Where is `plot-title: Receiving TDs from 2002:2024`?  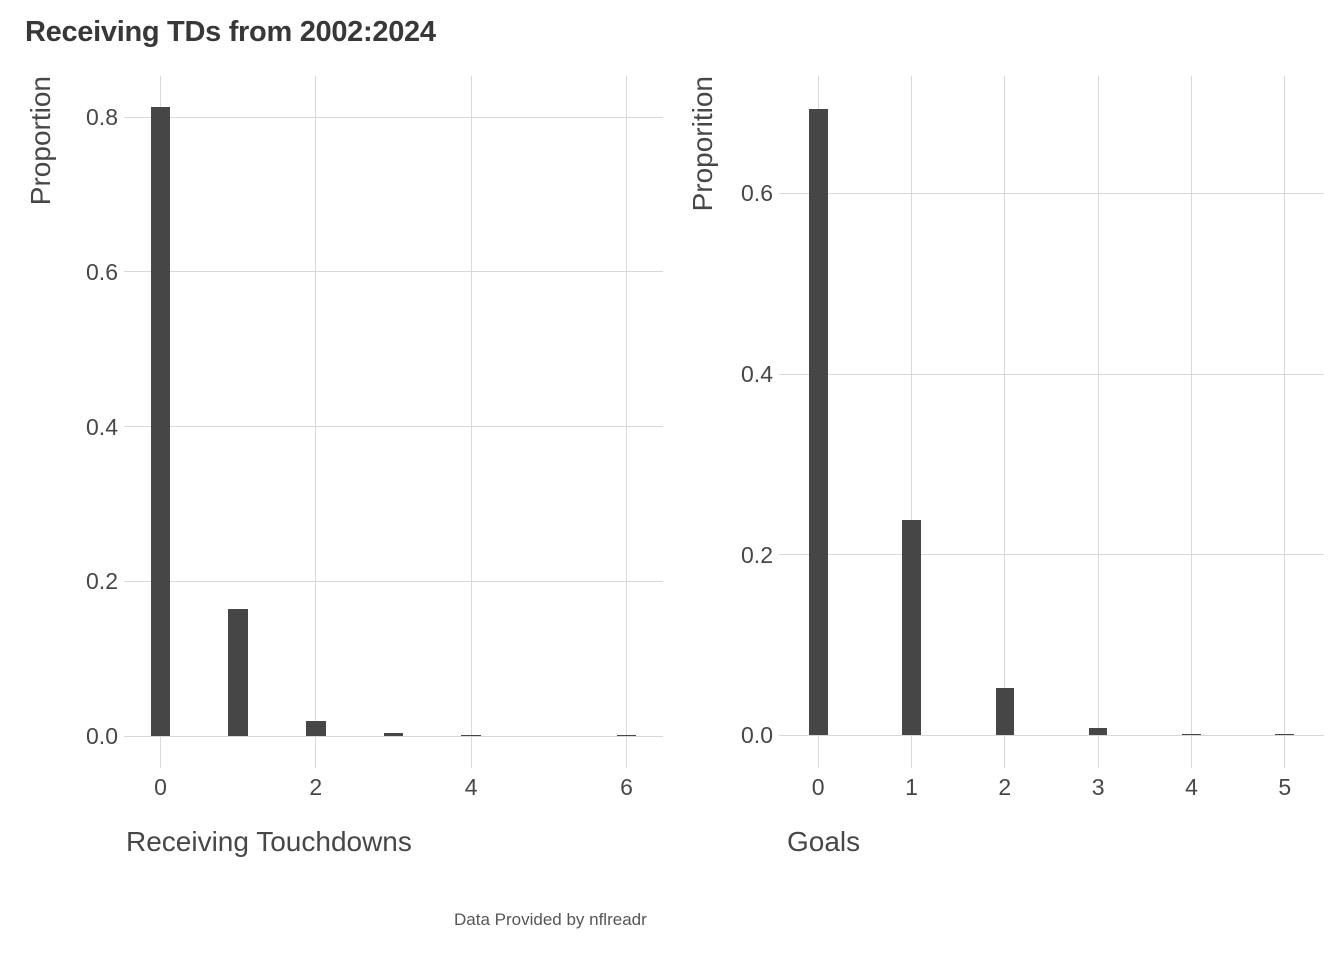
plot-title: Receiving TDs from 2002:2024 is located at coordinates (230, 32).